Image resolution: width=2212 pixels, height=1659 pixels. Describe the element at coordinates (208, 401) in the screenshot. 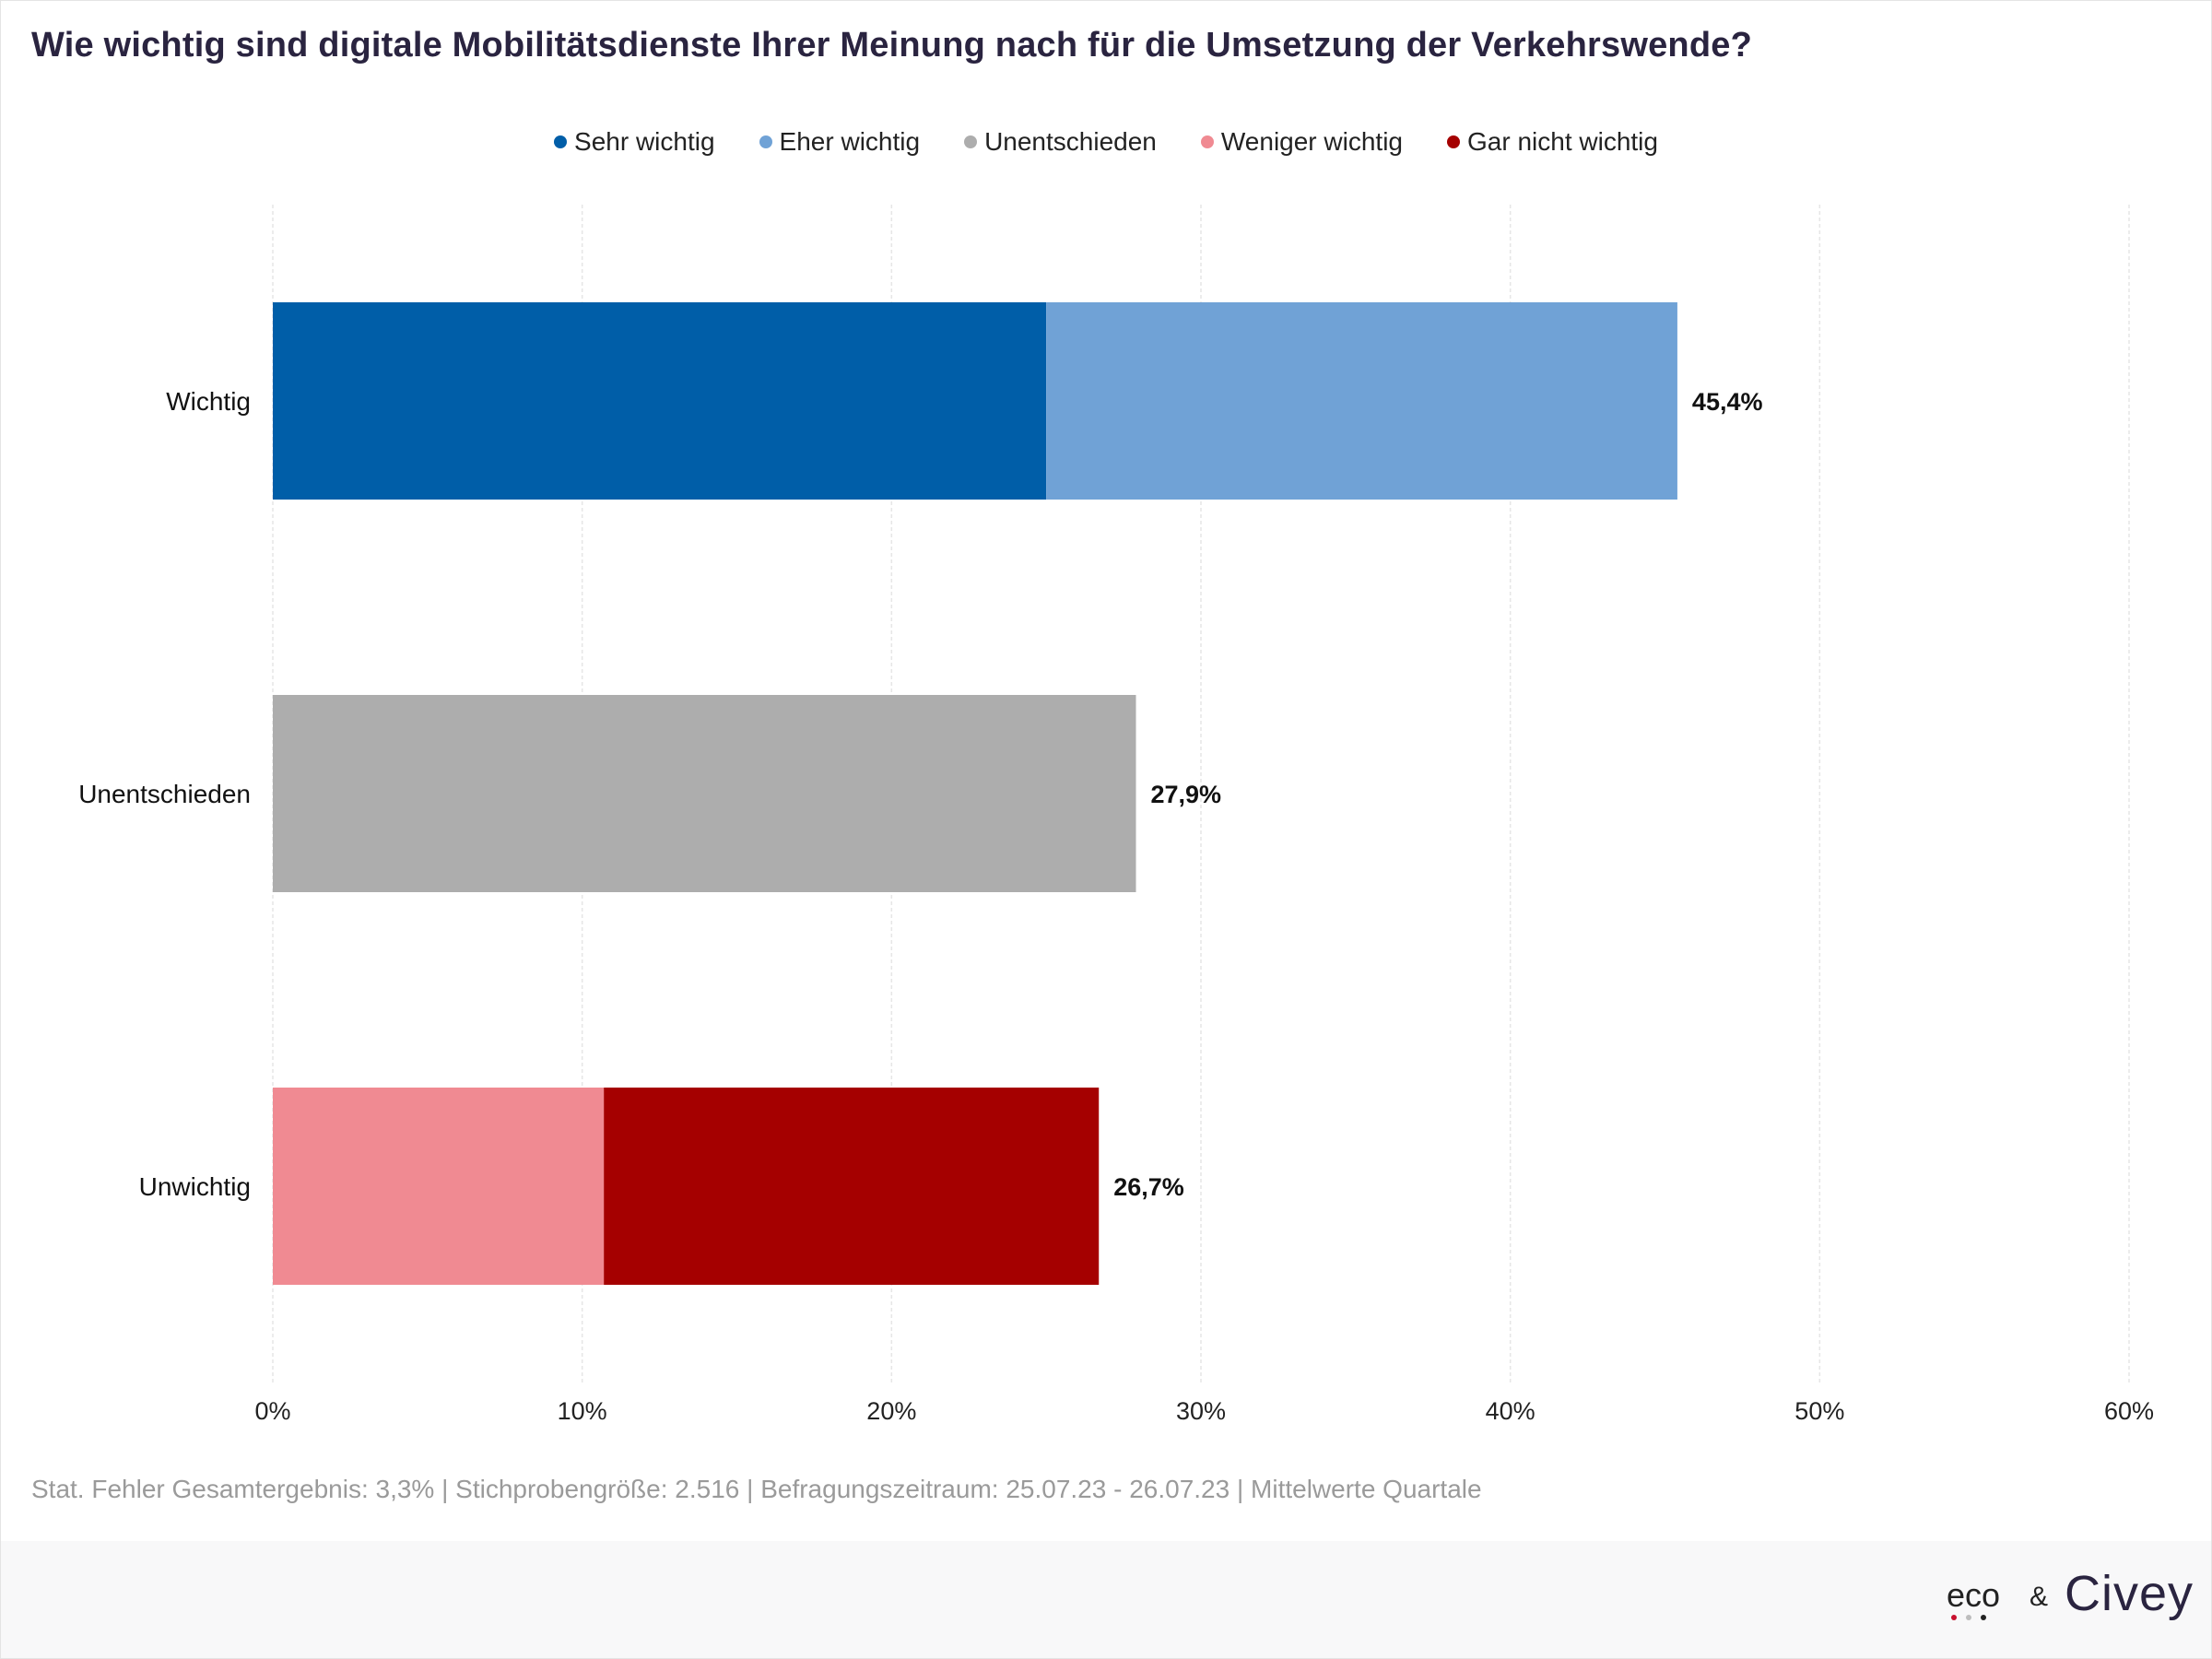

I see `category-label: Wichtig` at that location.